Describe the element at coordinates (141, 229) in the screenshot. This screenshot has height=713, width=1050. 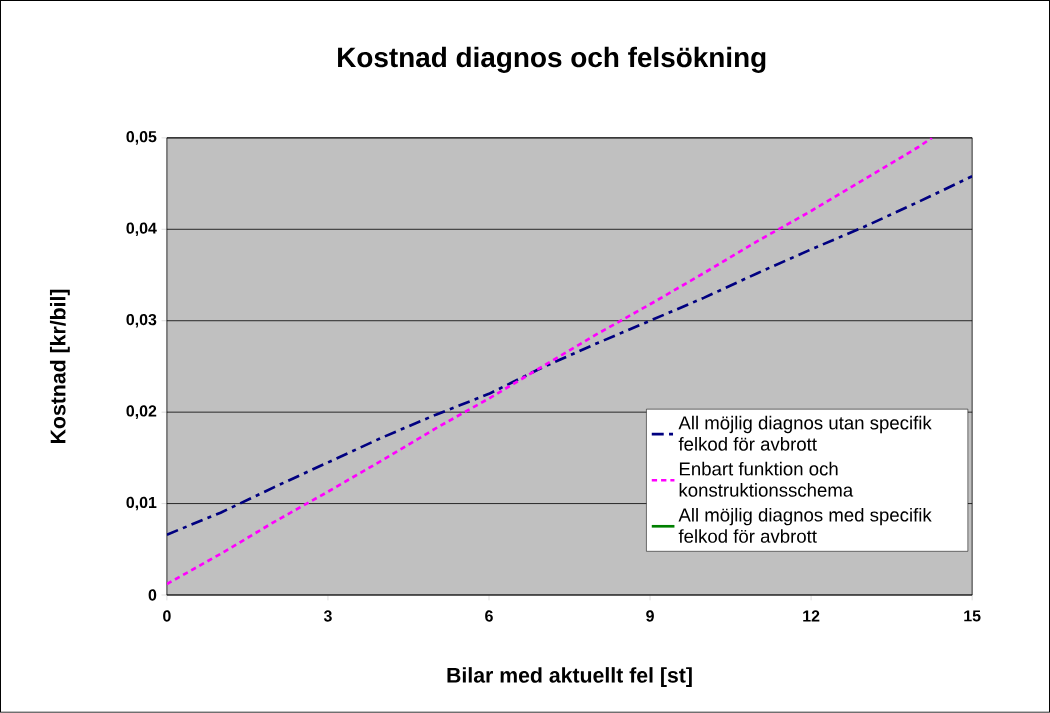
I see `y-tick-label: 0,04` at that location.